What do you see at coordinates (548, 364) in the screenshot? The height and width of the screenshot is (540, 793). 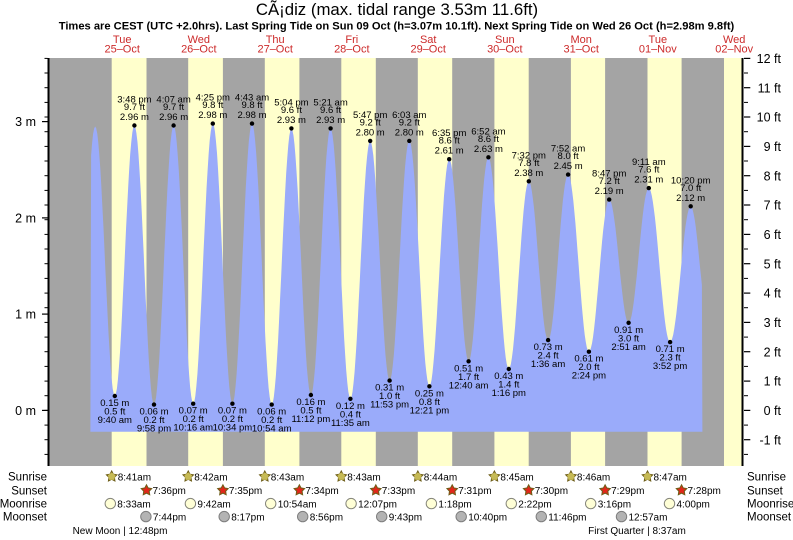 I see `svg-text: 1:36 am` at bounding box center [548, 364].